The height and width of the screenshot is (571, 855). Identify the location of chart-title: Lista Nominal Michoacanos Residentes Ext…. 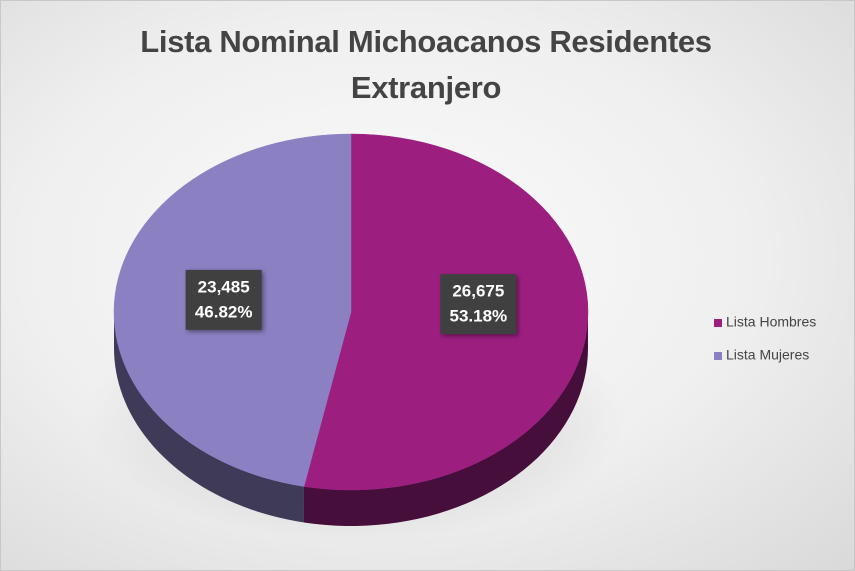
(426, 64).